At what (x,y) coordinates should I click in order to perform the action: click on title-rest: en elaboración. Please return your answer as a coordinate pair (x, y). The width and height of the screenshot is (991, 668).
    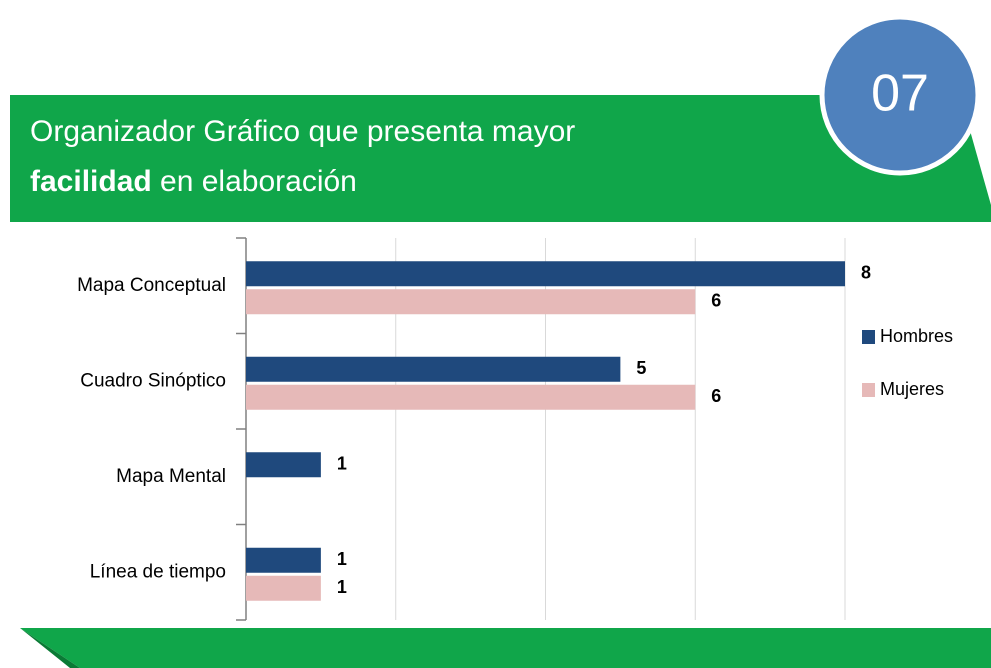
    Looking at the image, I should click on (258, 181).